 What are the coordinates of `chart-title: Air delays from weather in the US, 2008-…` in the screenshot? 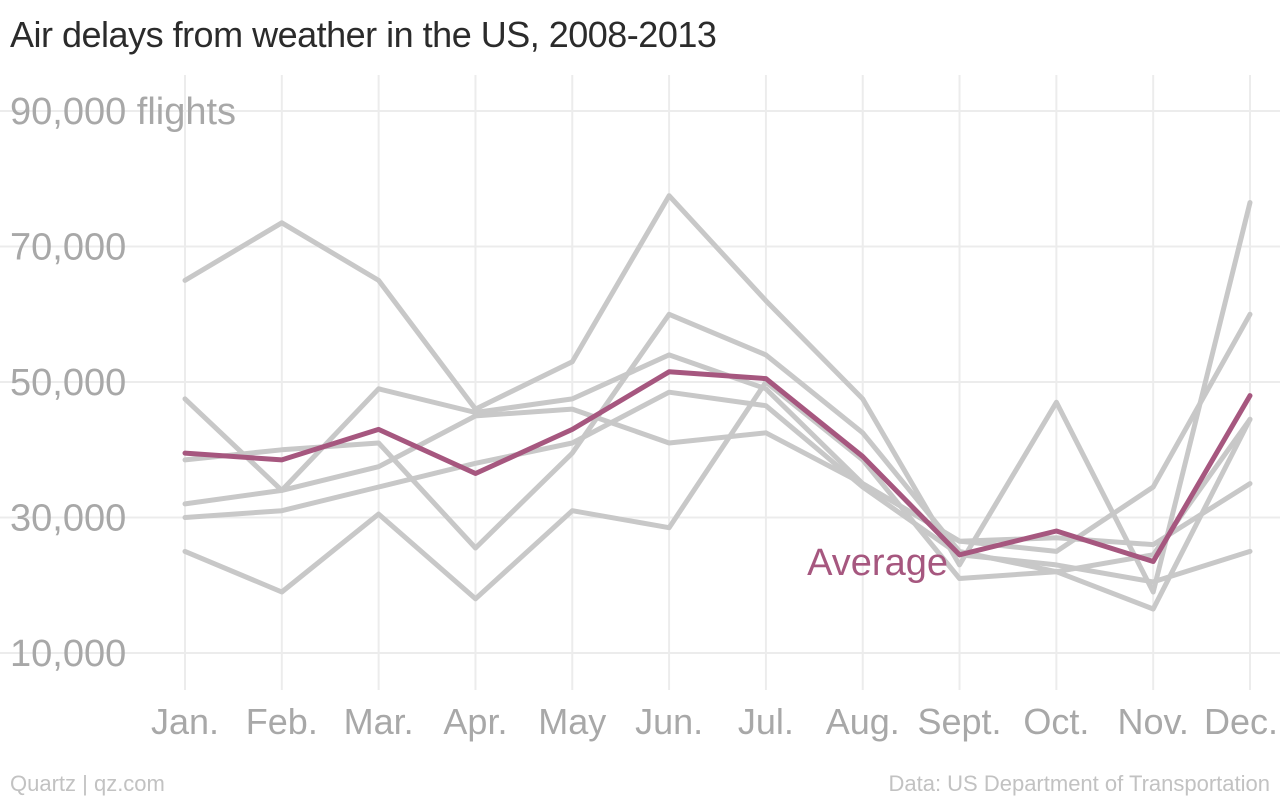 It's located at (363, 34).